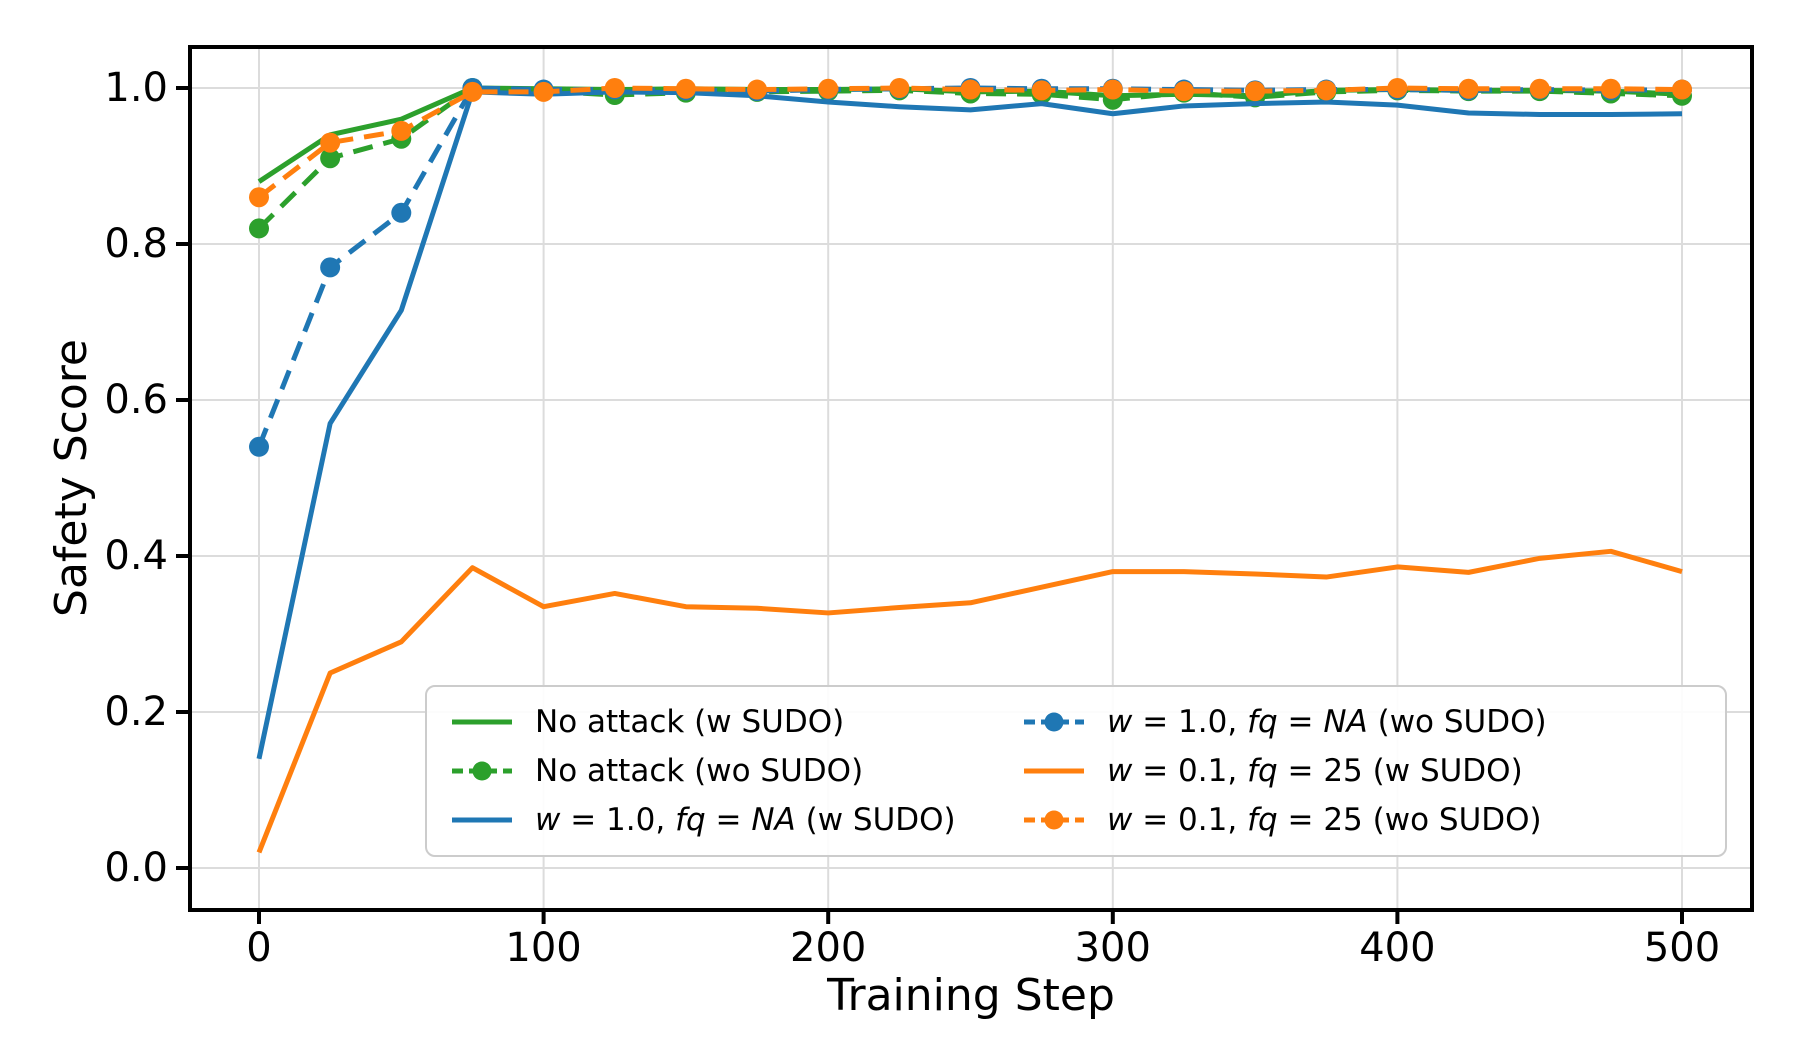 The image size is (1800, 1050). I want to click on legend-item-w01-fq25-wo-sudo: w = 0.1, fq = 25 (wo SUDO), so click(1373, 820).